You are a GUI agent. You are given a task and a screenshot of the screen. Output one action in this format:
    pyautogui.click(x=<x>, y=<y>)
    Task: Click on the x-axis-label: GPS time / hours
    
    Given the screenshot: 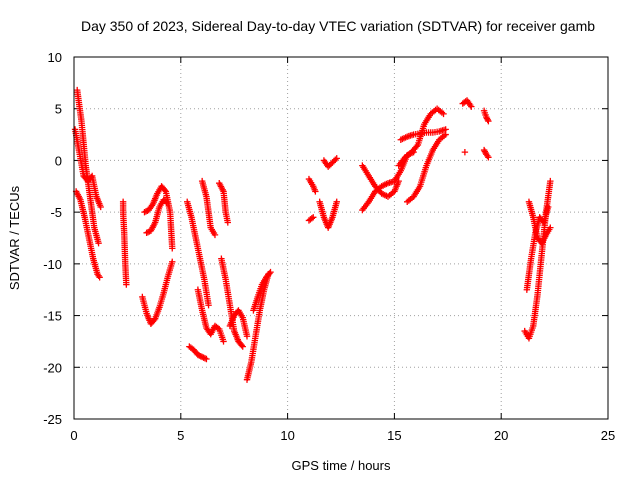 What is the action you would take?
    pyautogui.click(x=341, y=465)
    